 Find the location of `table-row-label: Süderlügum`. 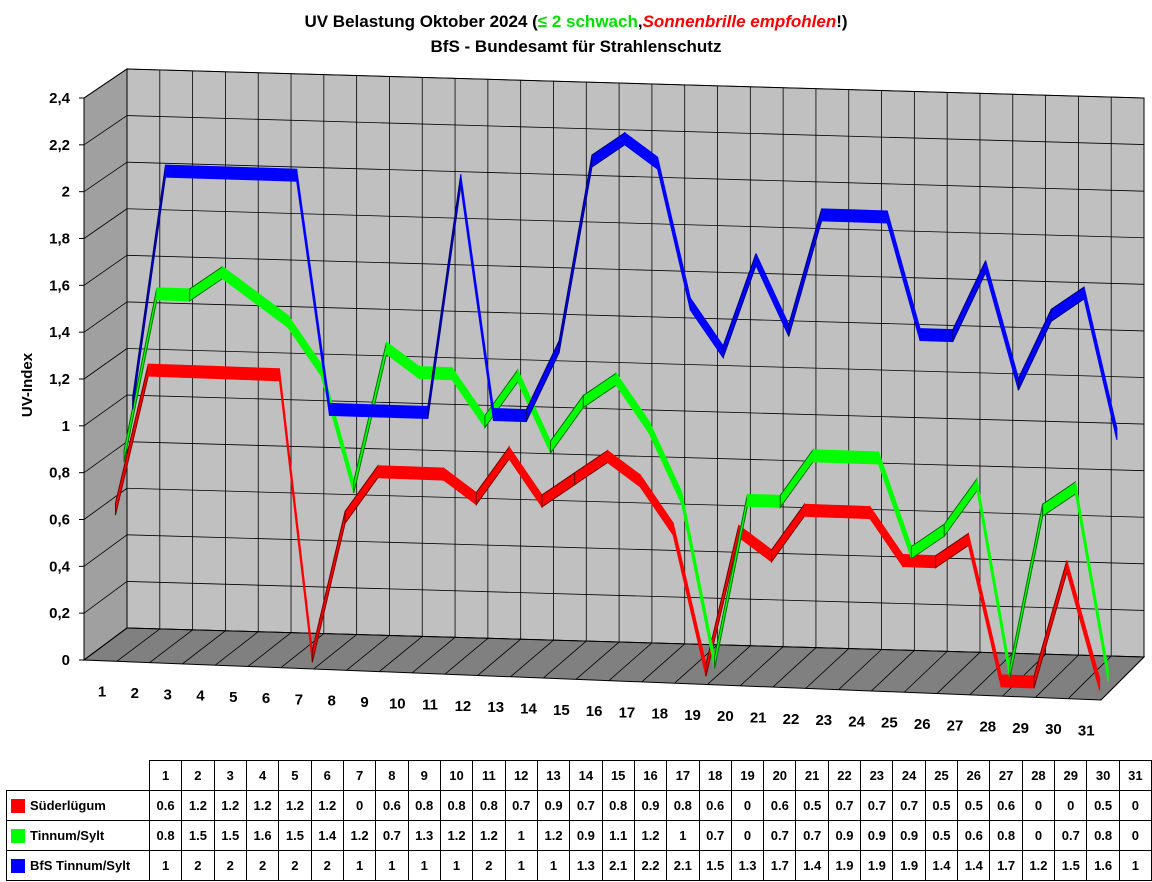

table-row-label: Süderlügum is located at coordinates (78, 805).